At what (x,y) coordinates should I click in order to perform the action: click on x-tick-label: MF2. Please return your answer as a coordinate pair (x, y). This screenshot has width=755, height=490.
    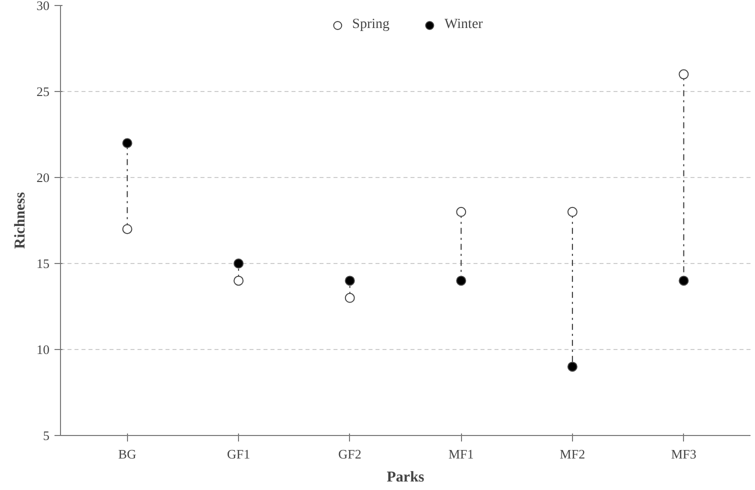
    Looking at the image, I should click on (573, 454).